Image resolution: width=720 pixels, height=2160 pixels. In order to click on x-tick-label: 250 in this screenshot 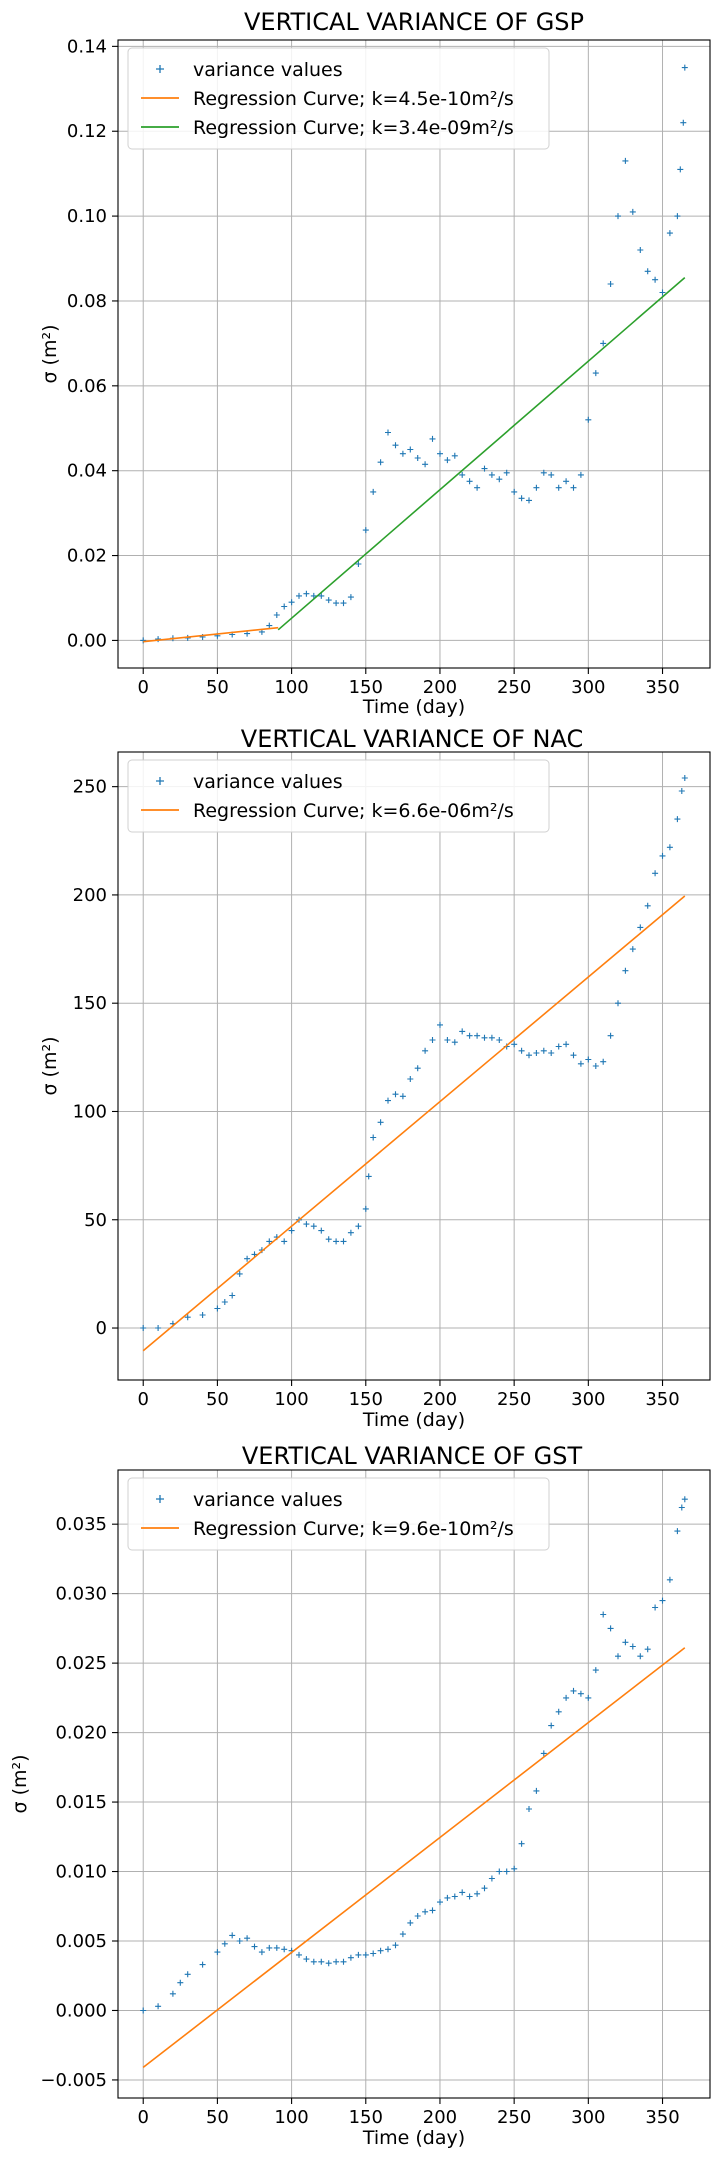, I will do `click(514, 1399)`.